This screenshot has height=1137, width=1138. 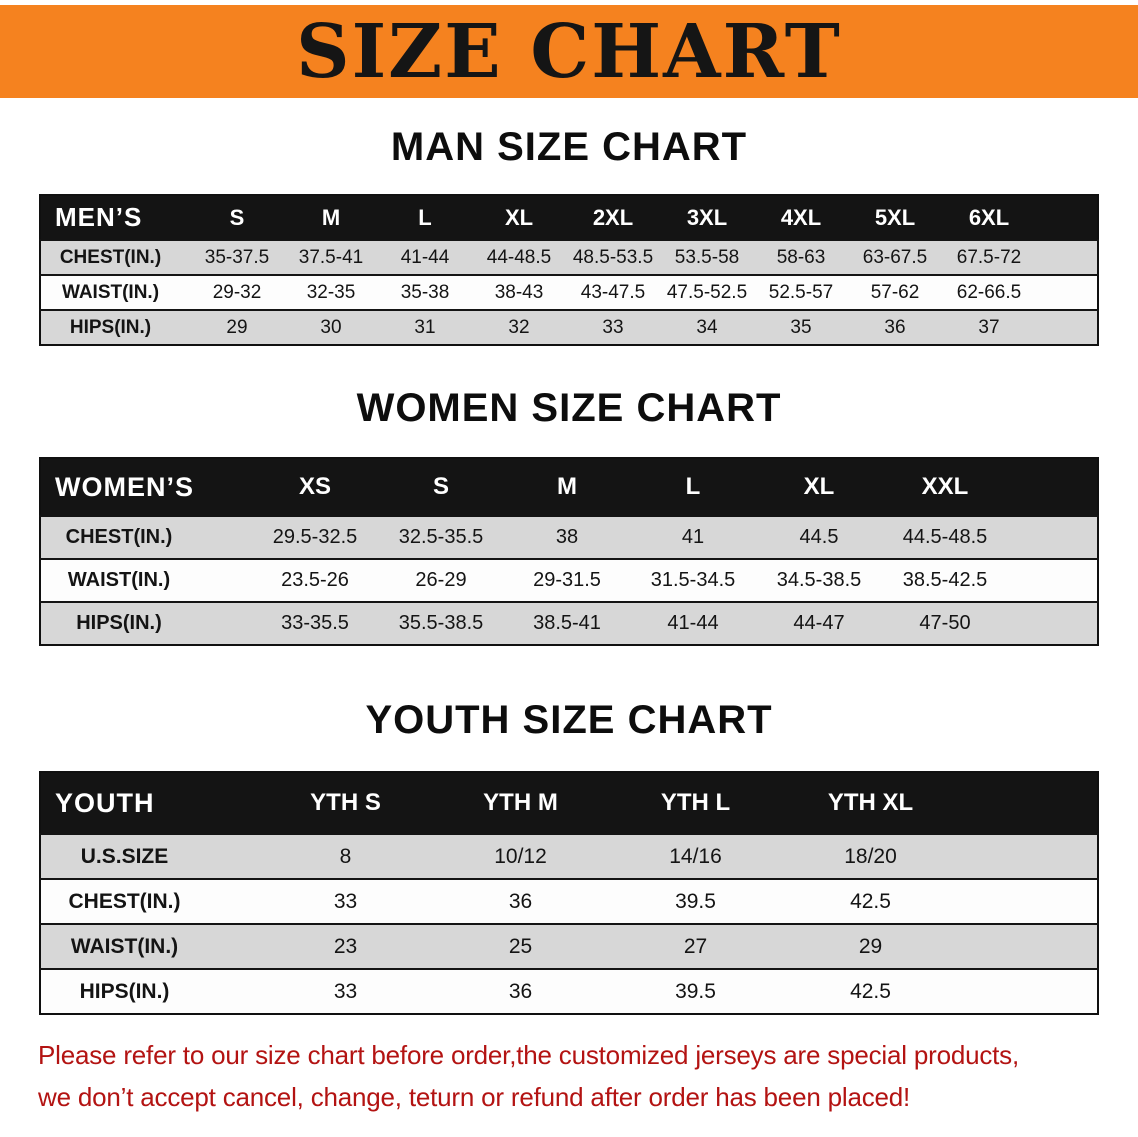 What do you see at coordinates (613, 292) in the screenshot?
I see `value-cell: 43-47.5` at bounding box center [613, 292].